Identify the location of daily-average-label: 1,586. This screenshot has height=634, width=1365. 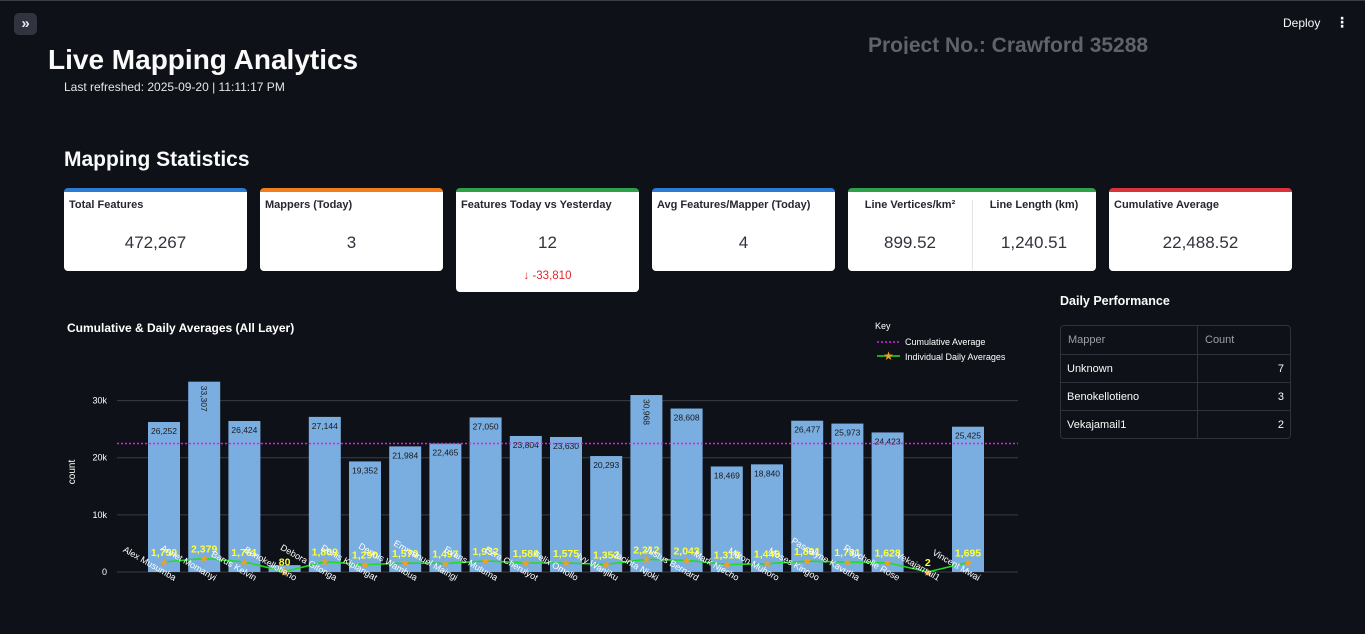
(526, 554).